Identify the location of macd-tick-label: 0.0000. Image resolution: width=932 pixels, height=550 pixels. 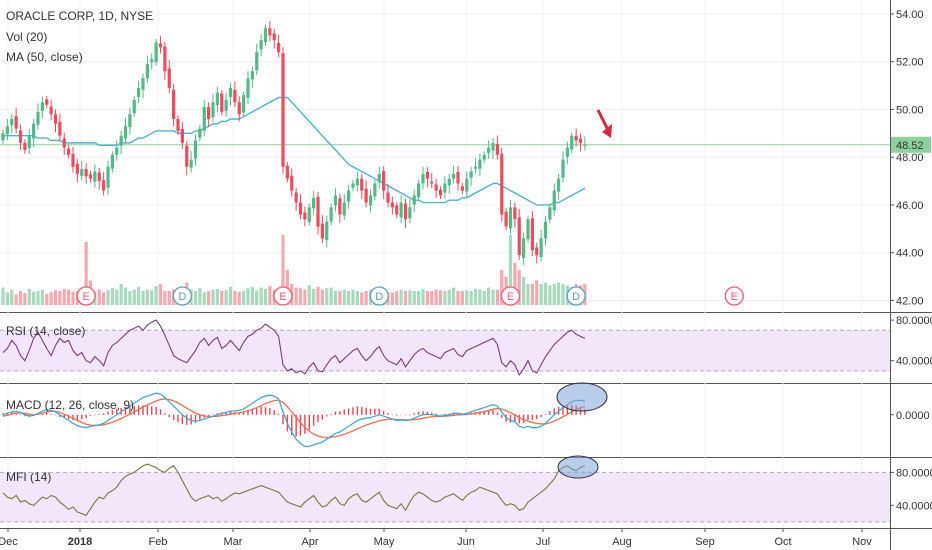
(913, 416).